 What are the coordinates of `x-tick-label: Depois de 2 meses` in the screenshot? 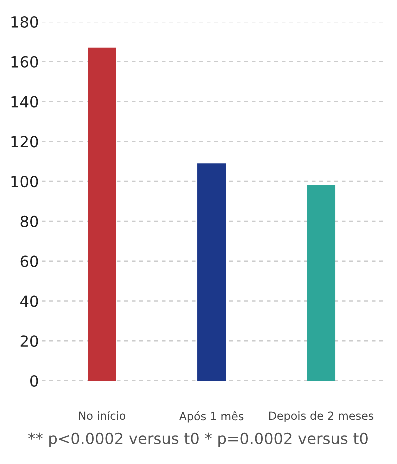 It's located at (322, 417).